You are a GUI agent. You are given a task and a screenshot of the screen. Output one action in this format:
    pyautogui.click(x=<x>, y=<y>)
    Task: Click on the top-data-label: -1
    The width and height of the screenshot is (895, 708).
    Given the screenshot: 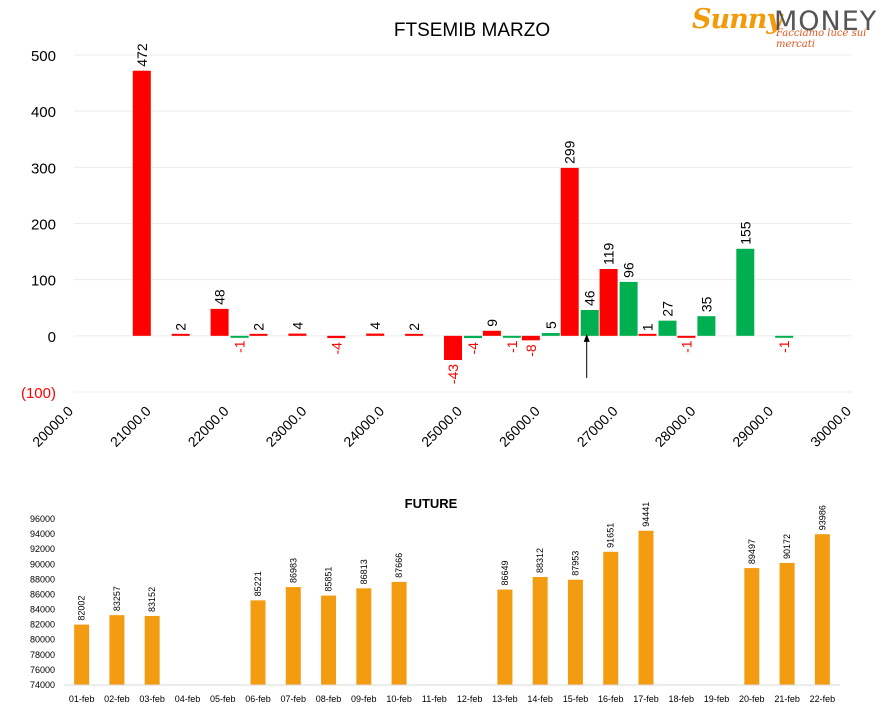 What is the action you would take?
    pyautogui.click(x=784, y=346)
    